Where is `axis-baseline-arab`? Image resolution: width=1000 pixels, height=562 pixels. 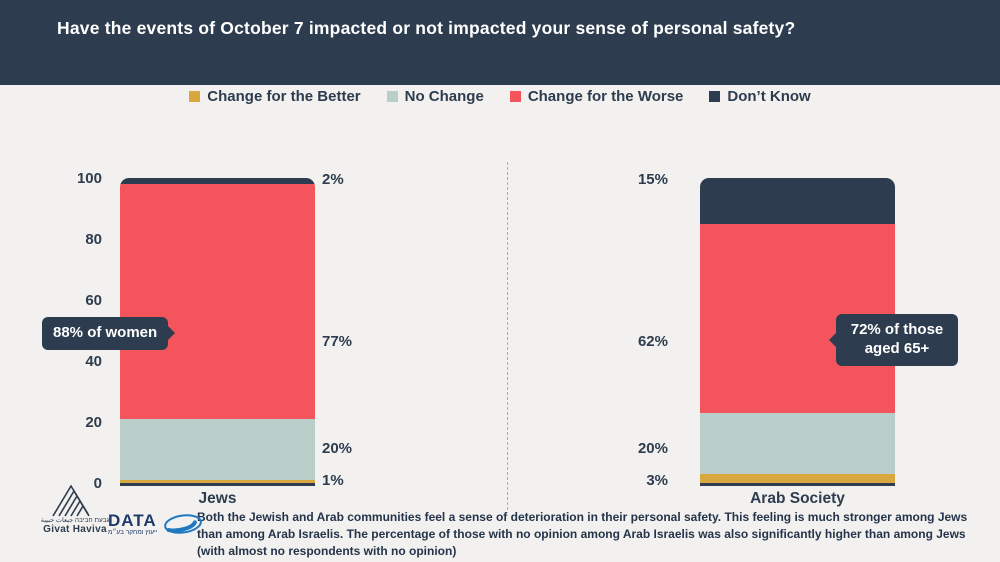
axis-baseline-arab is located at coordinates (797, 484).